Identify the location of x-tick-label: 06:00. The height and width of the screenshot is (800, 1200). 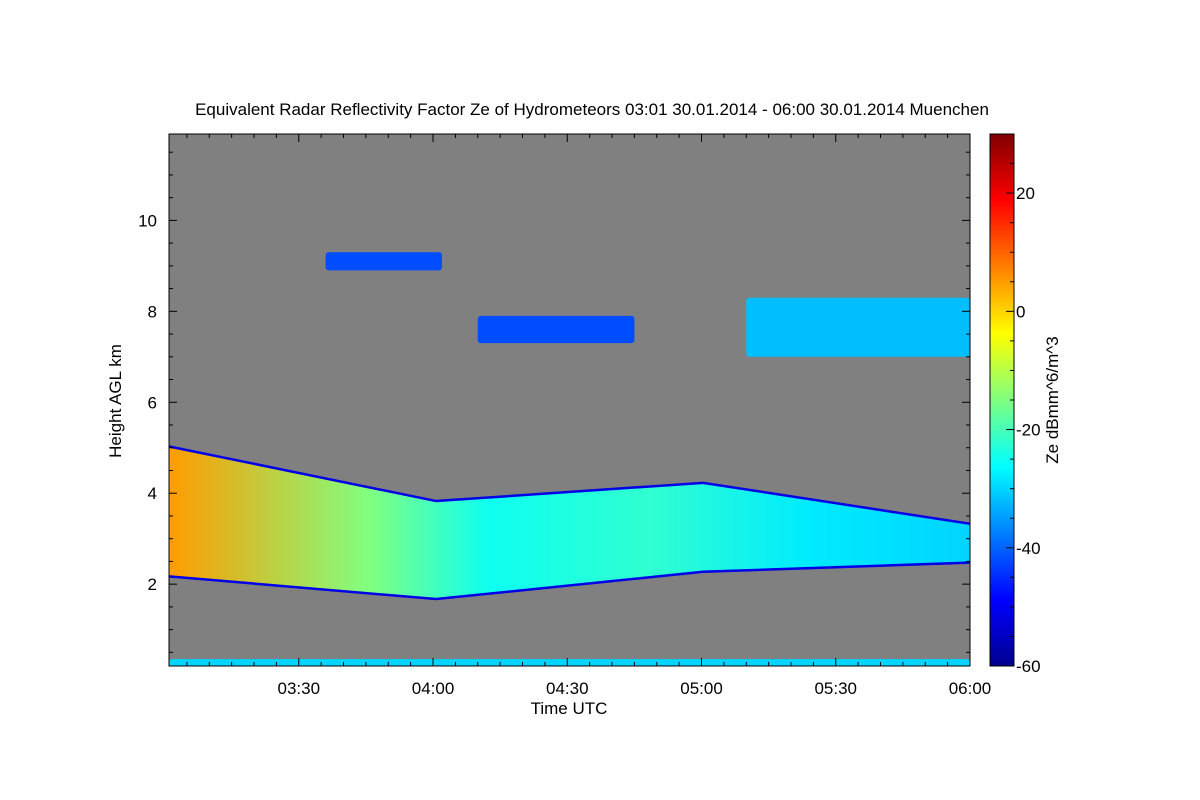
(970, 688).